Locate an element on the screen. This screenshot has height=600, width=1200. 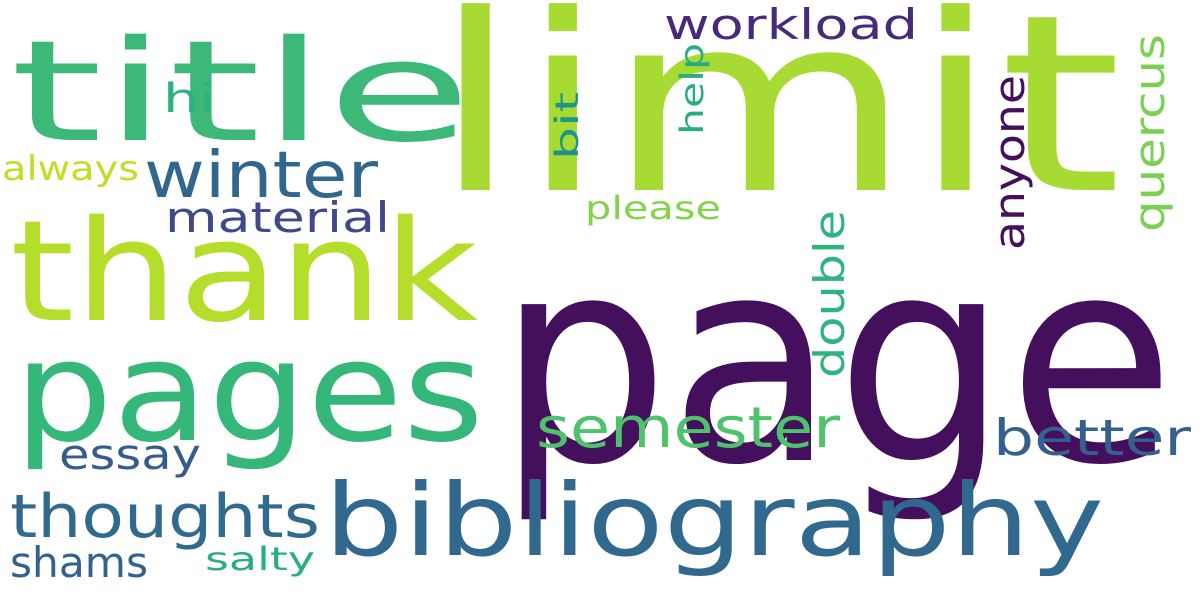
word-semester: semester is located at coordinates (688, 428).